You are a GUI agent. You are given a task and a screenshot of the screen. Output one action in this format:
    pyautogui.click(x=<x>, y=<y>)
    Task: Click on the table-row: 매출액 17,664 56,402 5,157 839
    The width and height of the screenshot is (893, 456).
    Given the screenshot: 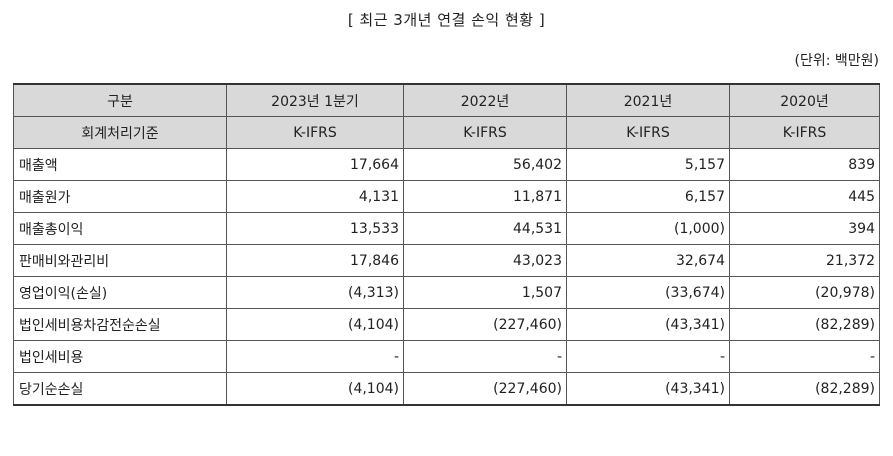 What is the action you would take?
    pyautogui.click(x=446, y=164)
    